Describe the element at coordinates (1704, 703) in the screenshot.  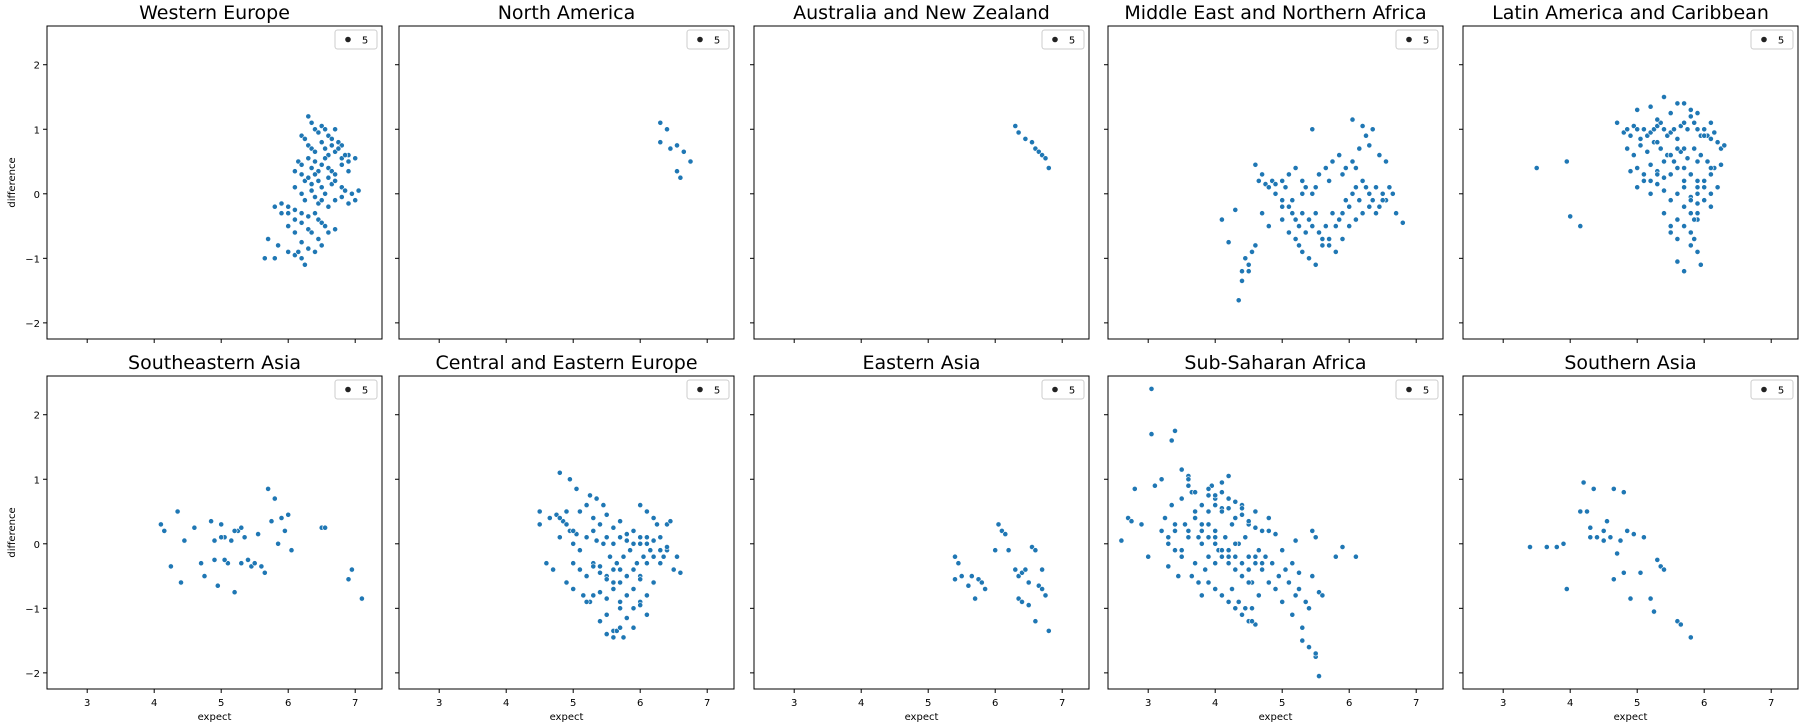
I see `x-tick-label: 6` at that location.